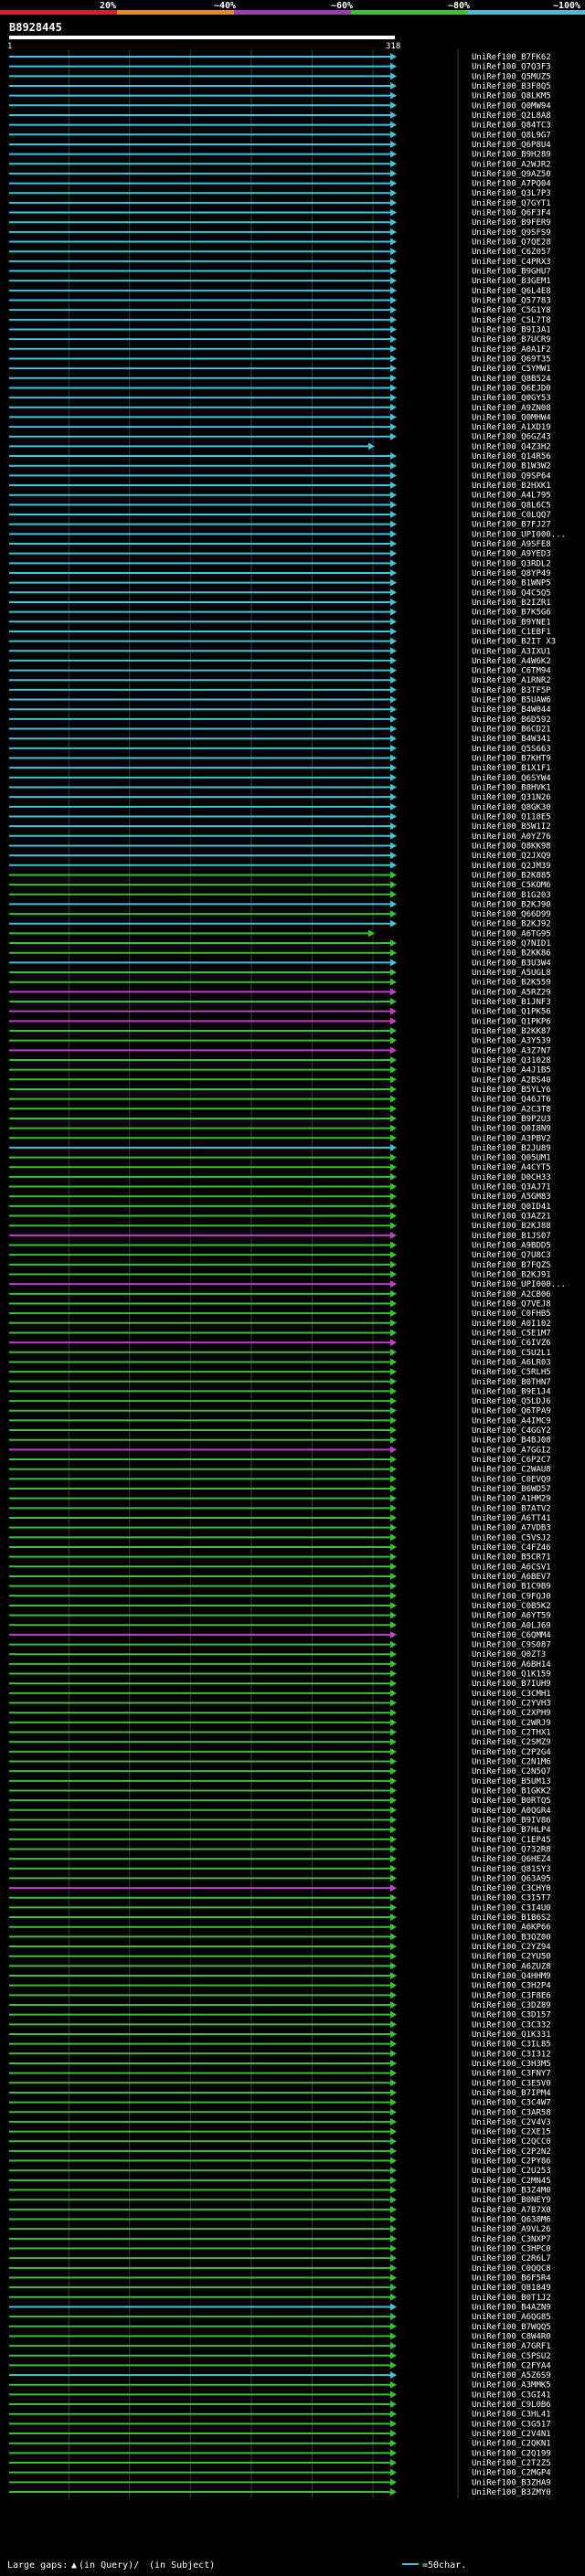 The height and width of the screenshot is (2576, 585). Describe the element at coordinates (512, 184) in the screenshot. I see `hit-label: UniRef100_A7PQ04` at that location.